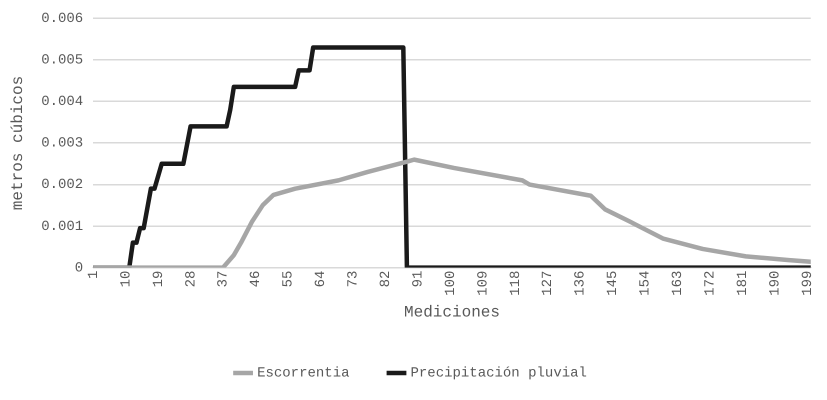 This screenshot has width=827, height=400. Describe the element at coordinates (62, 185) in the screenshot. I see `y-tick-label: 0.002` at that location.